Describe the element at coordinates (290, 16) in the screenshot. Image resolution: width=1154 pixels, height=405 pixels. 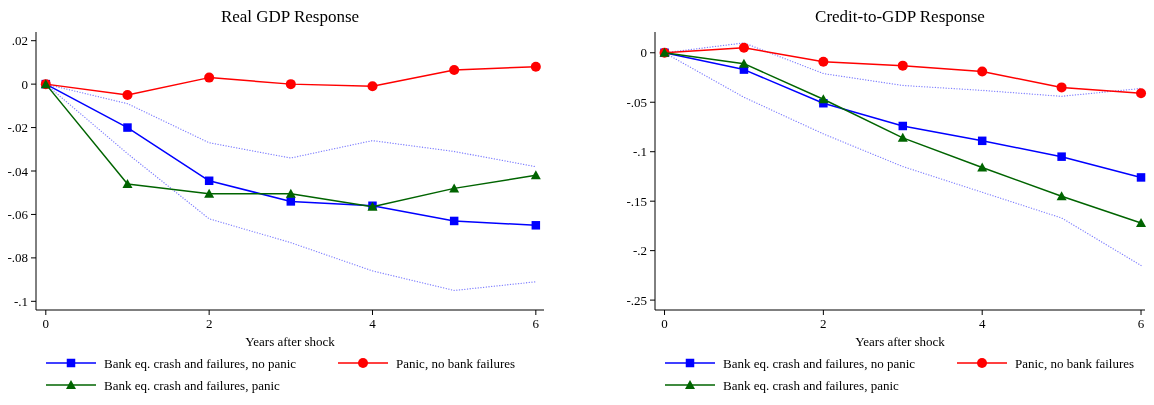
I see `chart-title: Real GDP Response` at that location.